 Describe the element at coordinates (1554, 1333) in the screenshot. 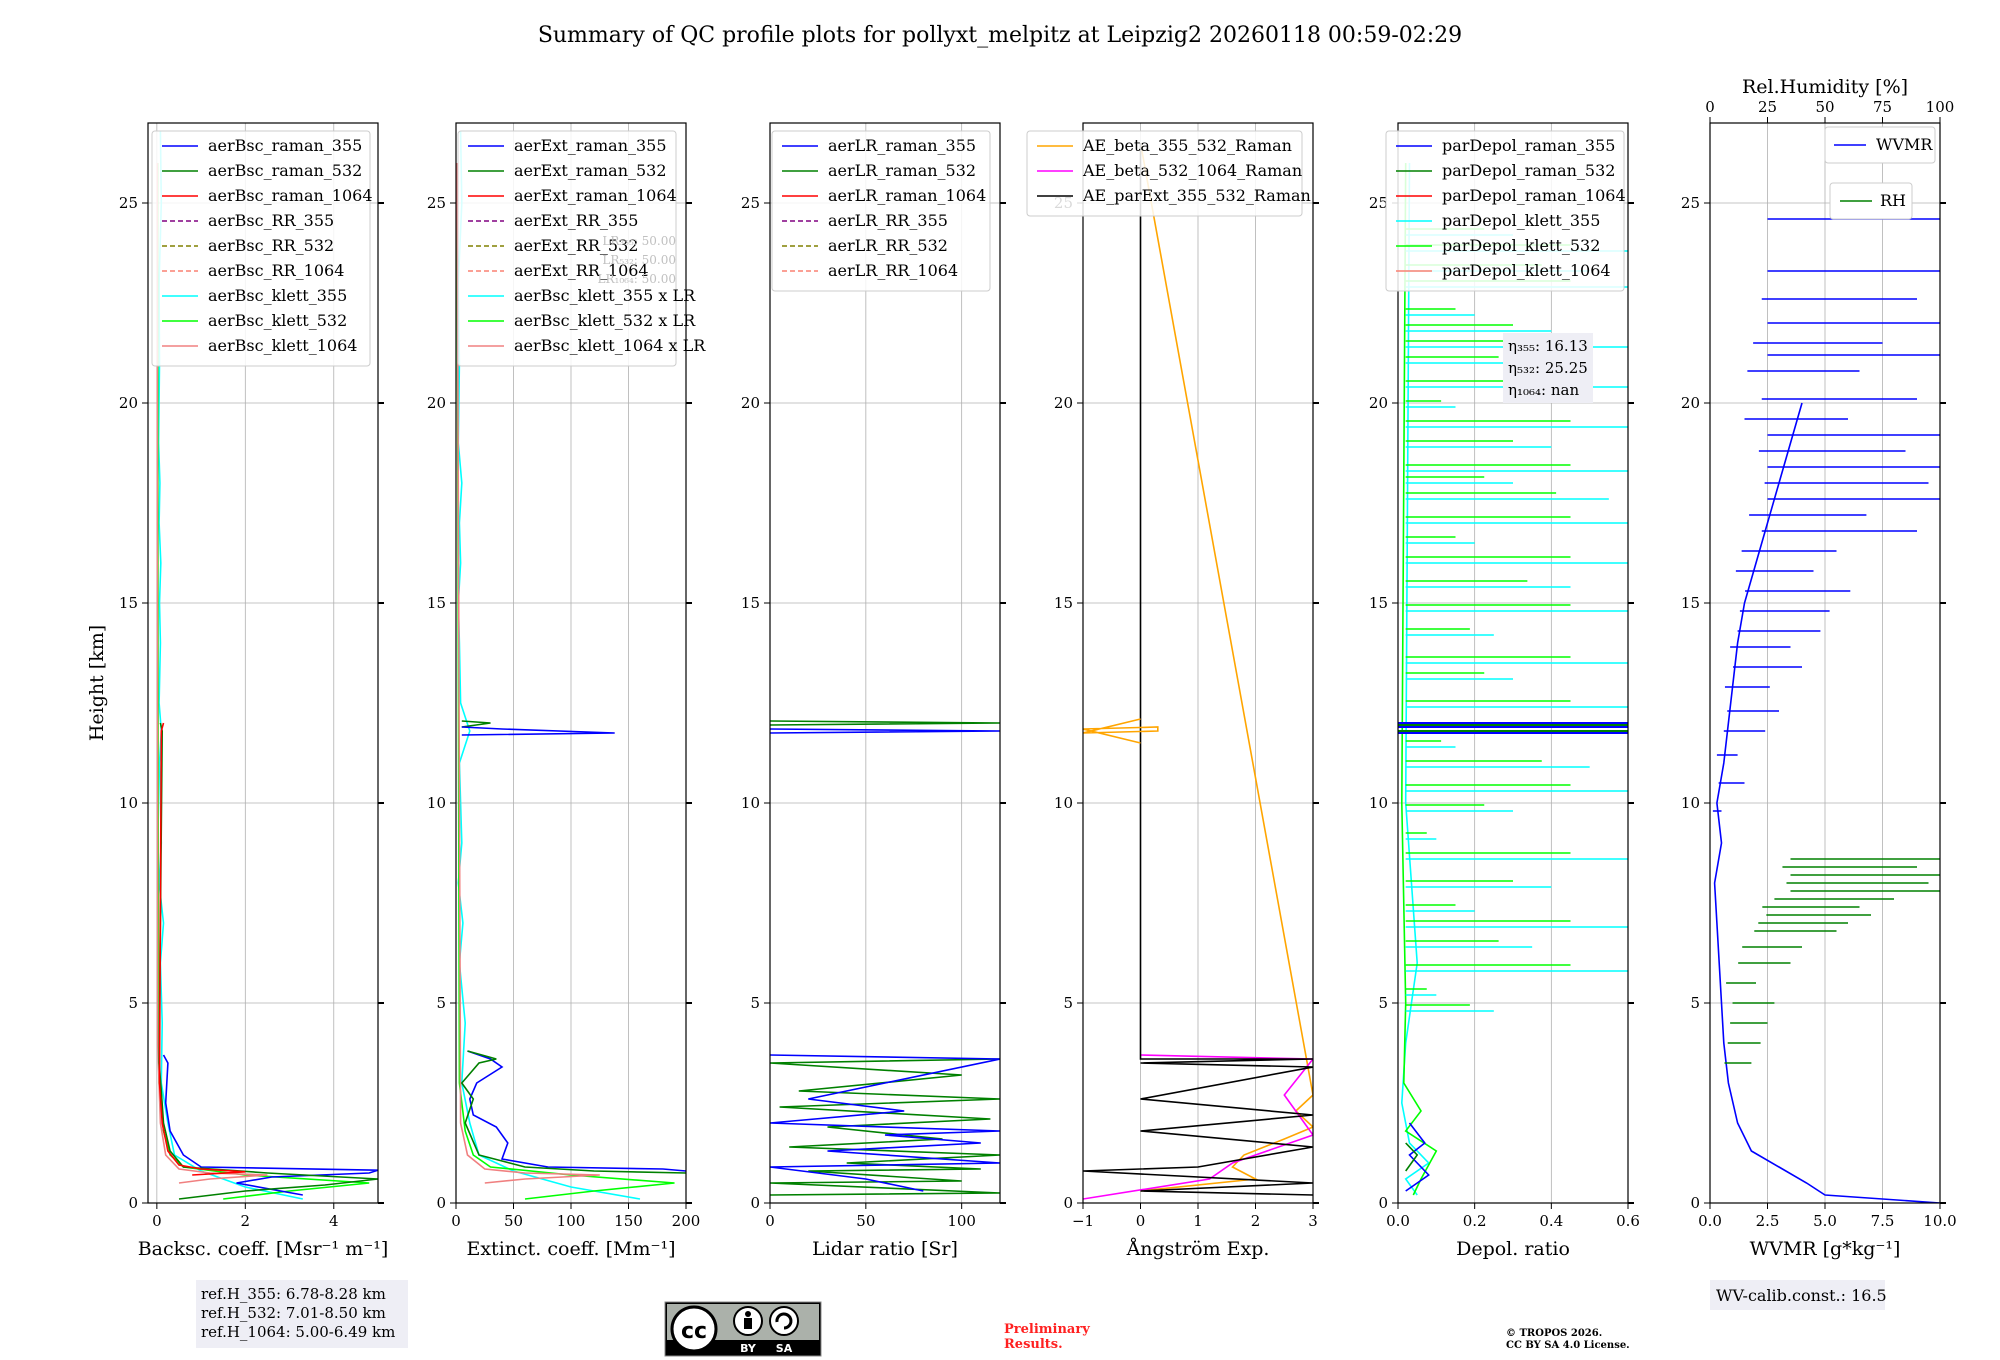

I see `copyright-line1: © TROPOS 2026.` at that location.